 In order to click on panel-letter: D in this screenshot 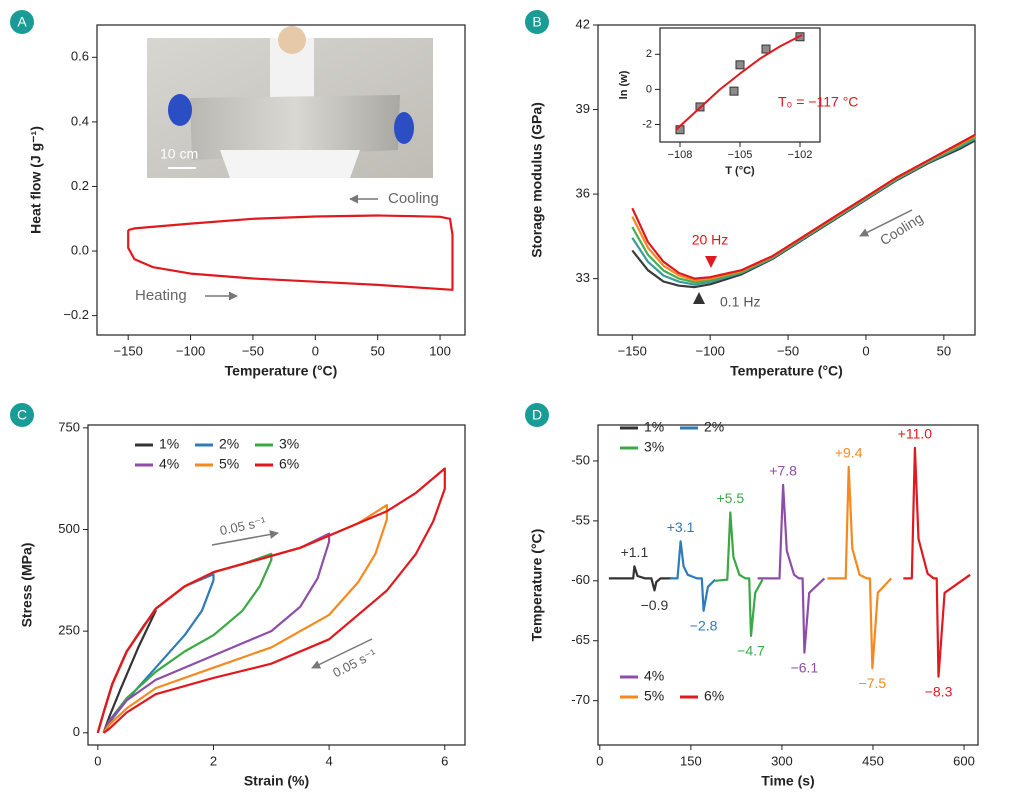, I will do `click(537, 415)`.